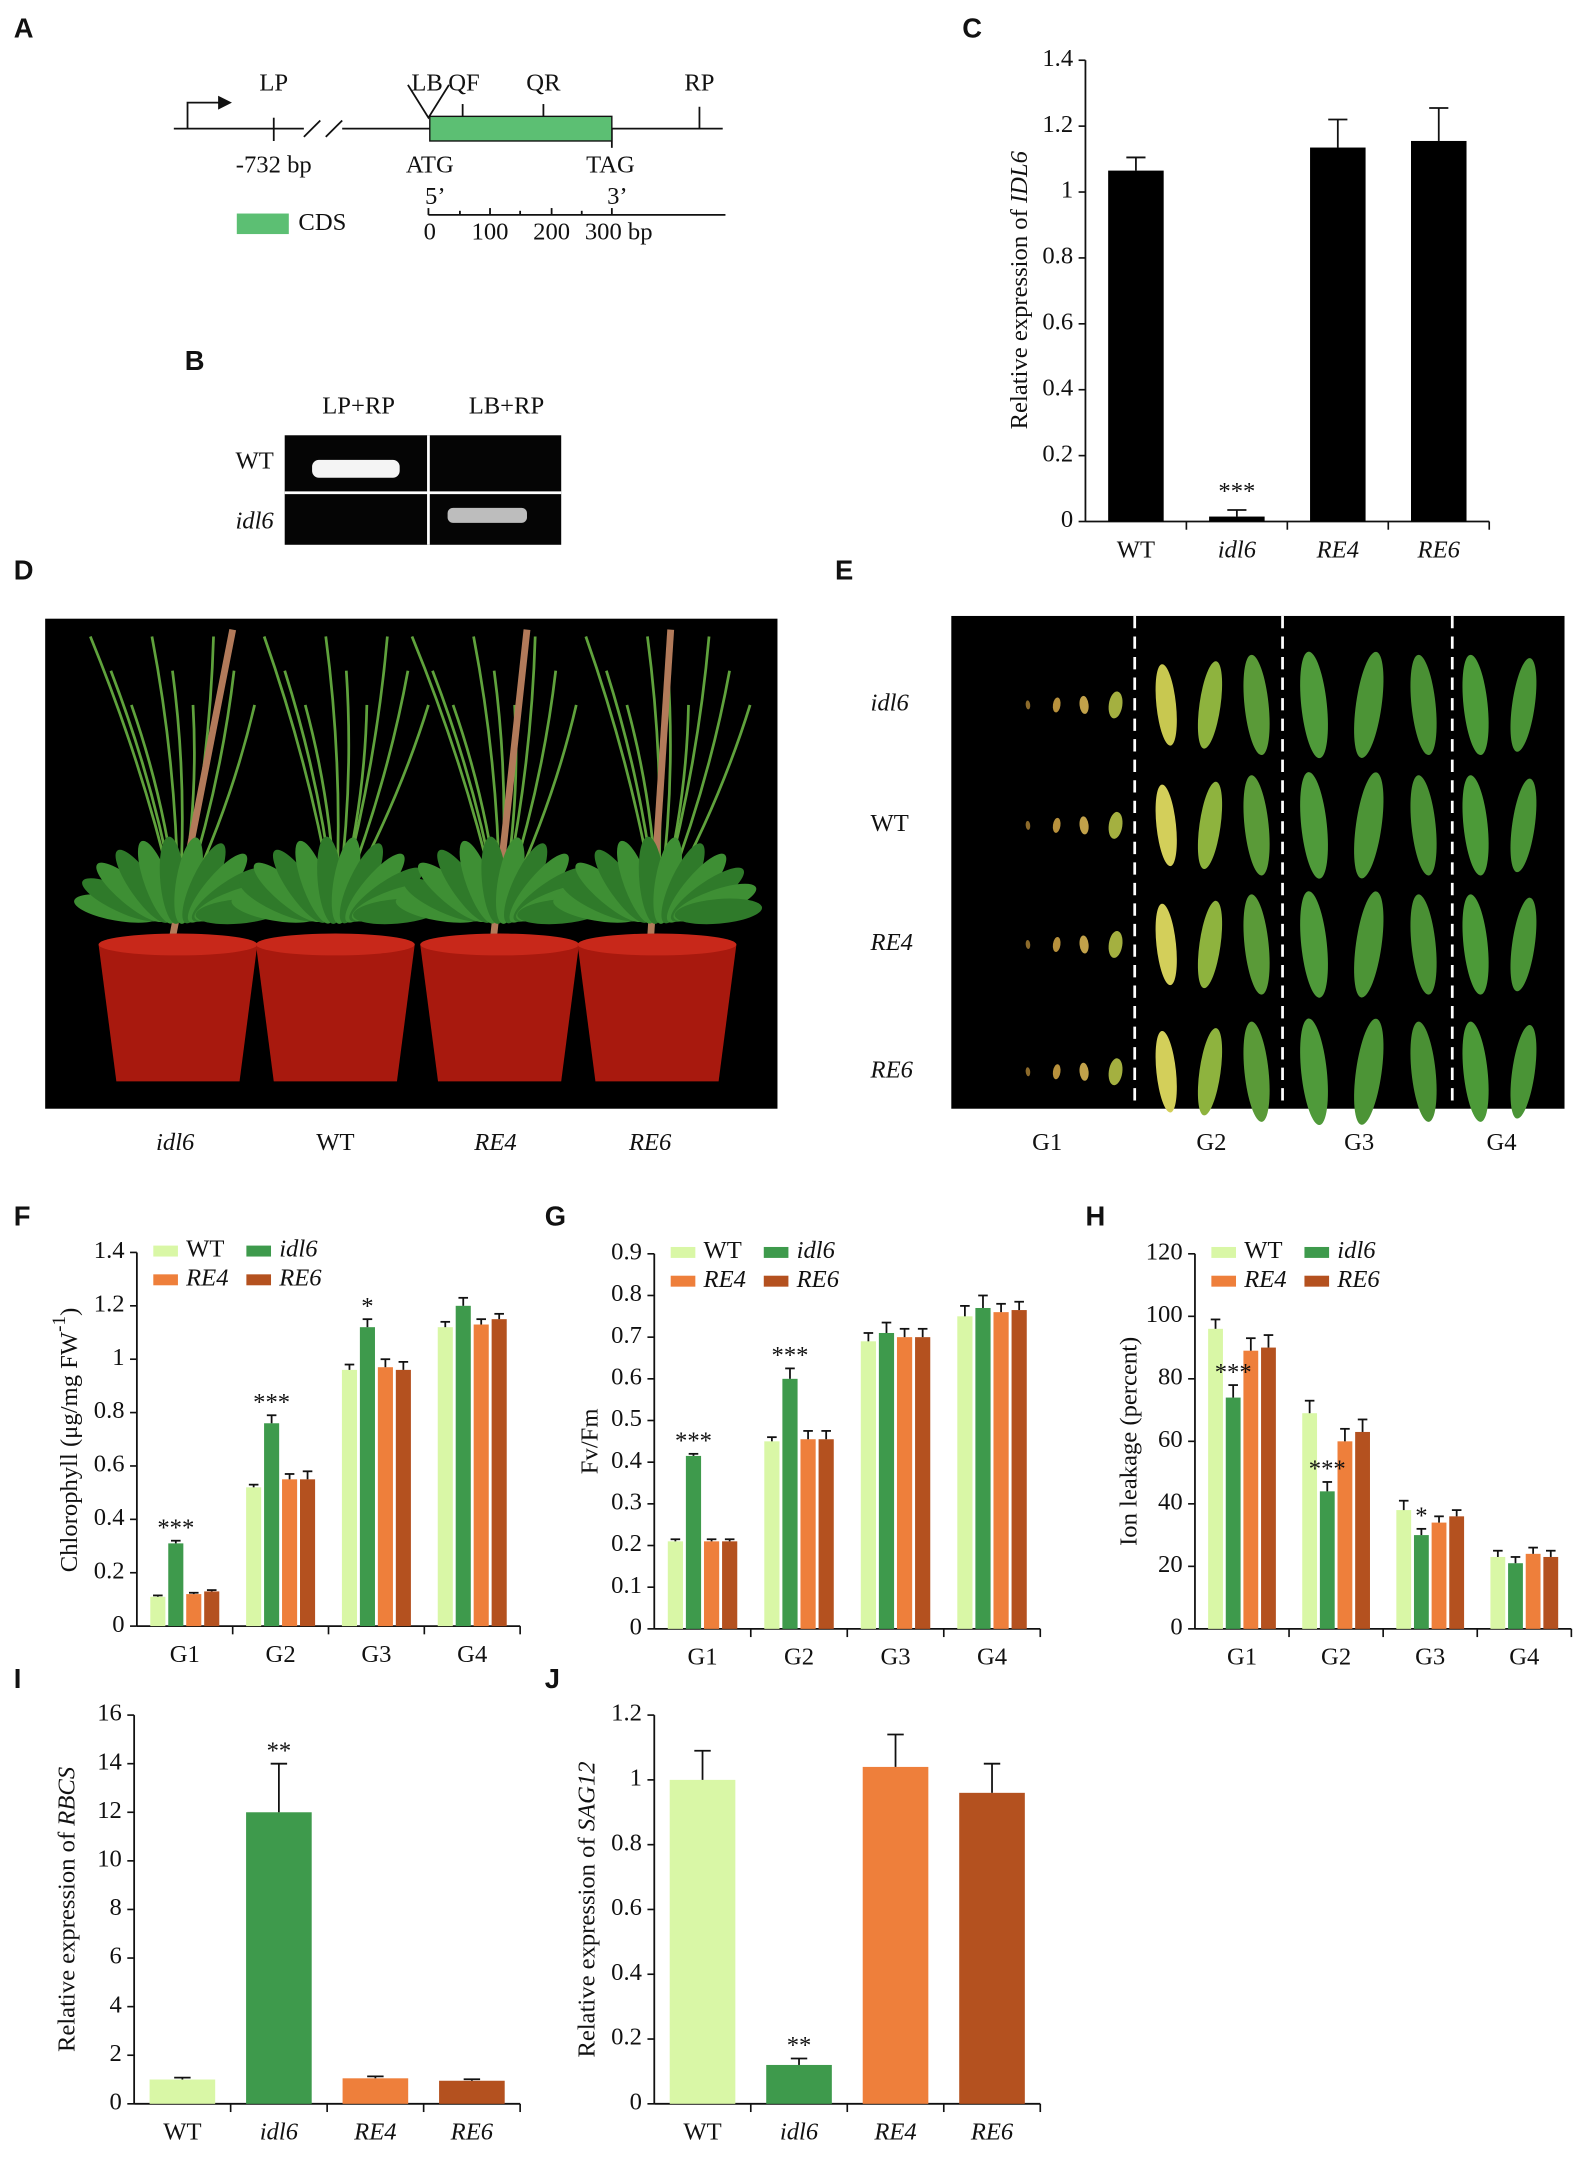  Describe the element at coordinates (279, 1750) in the screenshot. I see `significance-label: **` at that location.